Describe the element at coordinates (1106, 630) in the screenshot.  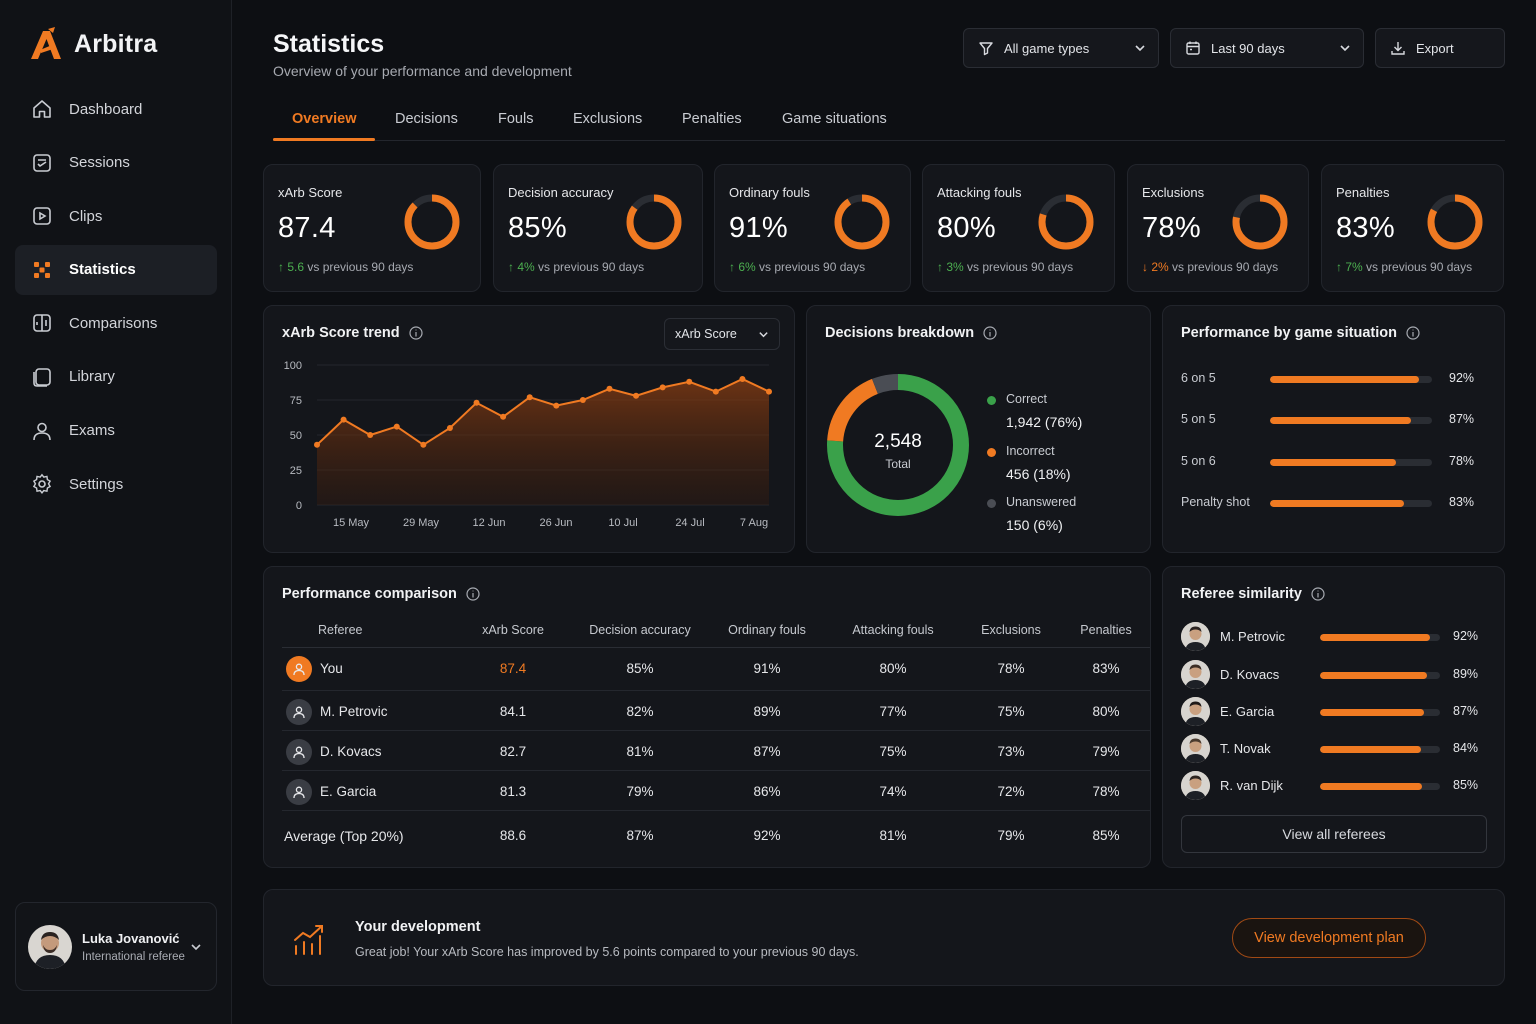
I see `column-header: Penalties` at that location.